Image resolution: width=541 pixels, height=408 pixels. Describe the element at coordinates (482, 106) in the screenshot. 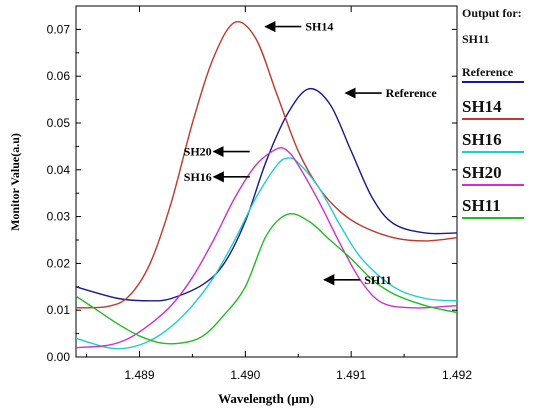

I see `legend-label: SH14` at that location.